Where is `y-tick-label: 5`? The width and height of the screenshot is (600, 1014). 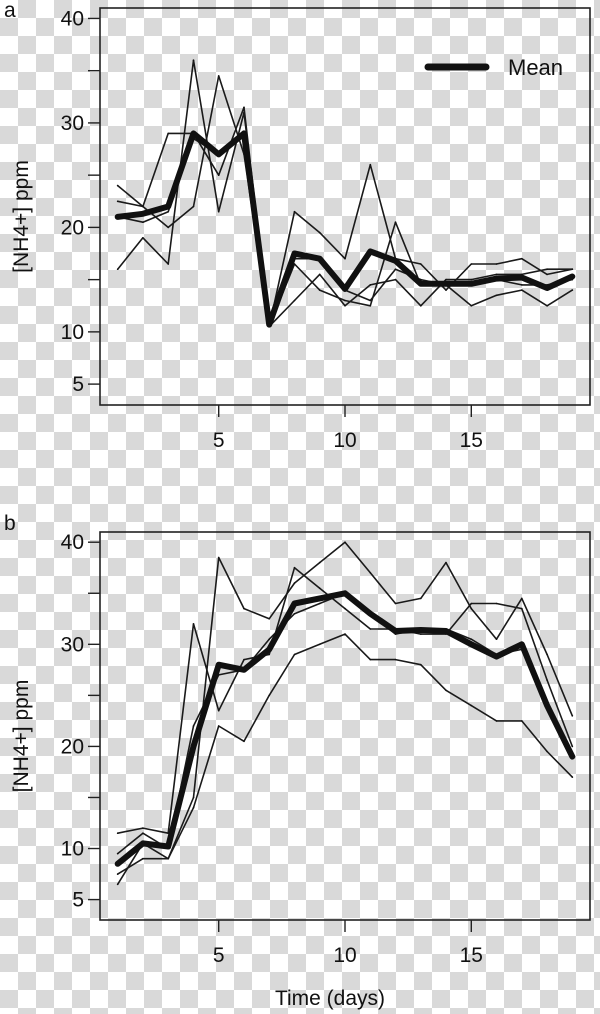 y-tick-label: 5 is located at coordinates (78, 900).